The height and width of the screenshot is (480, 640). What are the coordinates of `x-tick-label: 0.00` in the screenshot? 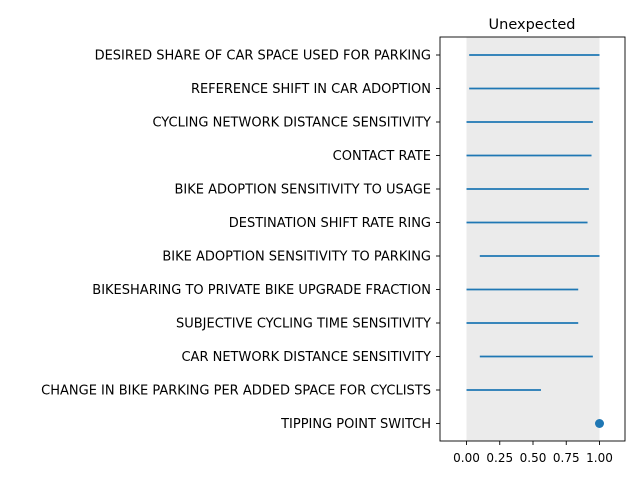 It's located at (466, 458).